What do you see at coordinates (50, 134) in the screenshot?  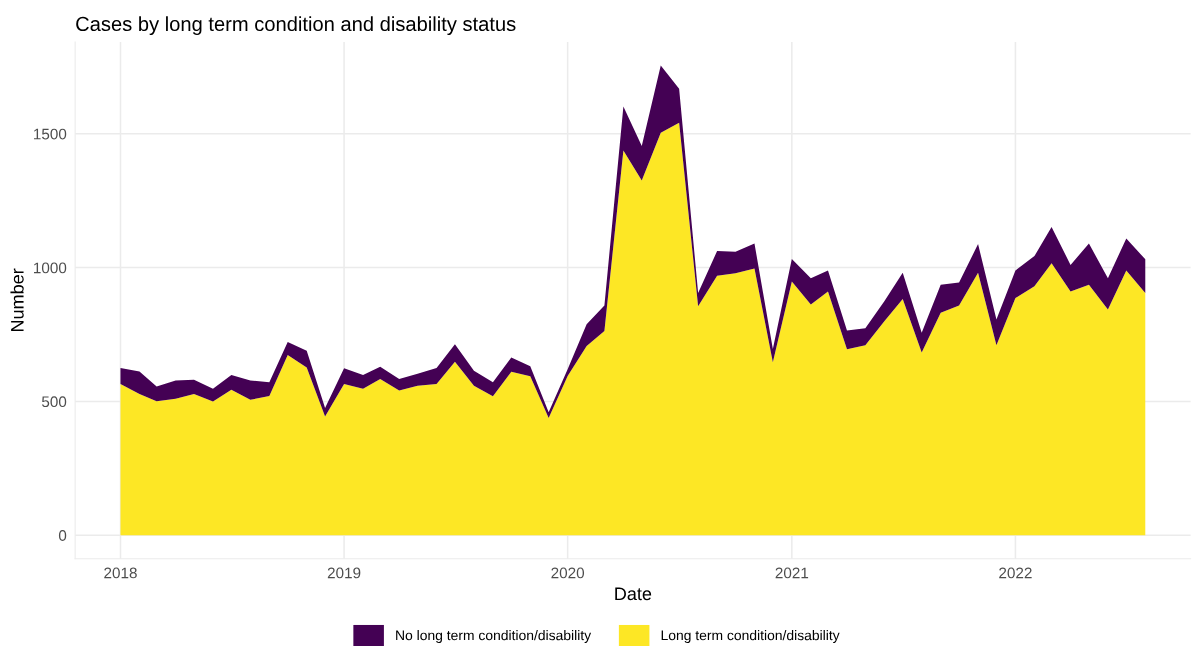 I see `y-tick-label: 1500` at bounding box center [50, 134].